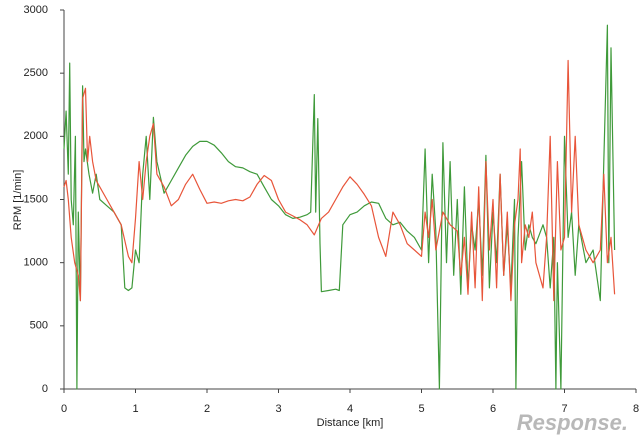  Describe the element at coordinates (36, 10) in the screenshot. I see `y-tick-label: 3000` at that location.